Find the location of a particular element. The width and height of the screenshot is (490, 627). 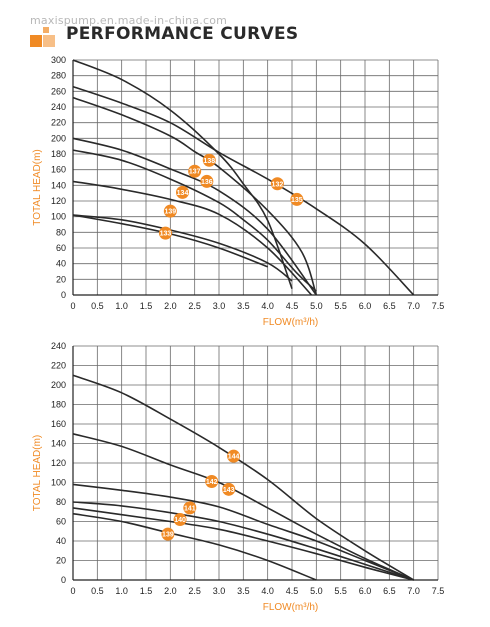

y-tick-label: 200 is located at coordinates (58, 385).